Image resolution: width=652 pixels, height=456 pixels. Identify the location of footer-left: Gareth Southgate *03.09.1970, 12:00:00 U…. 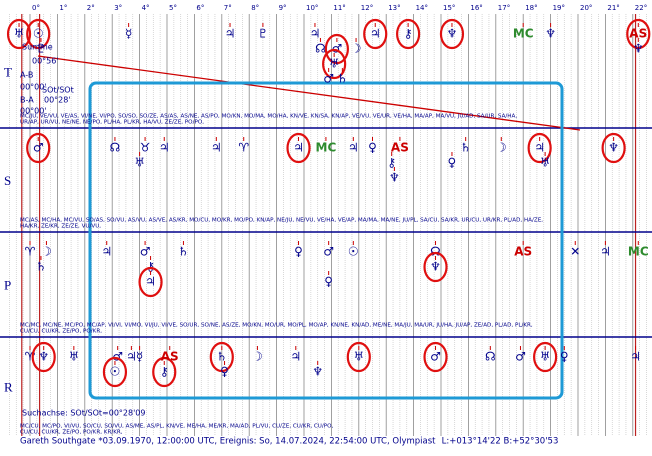
(228, 442).